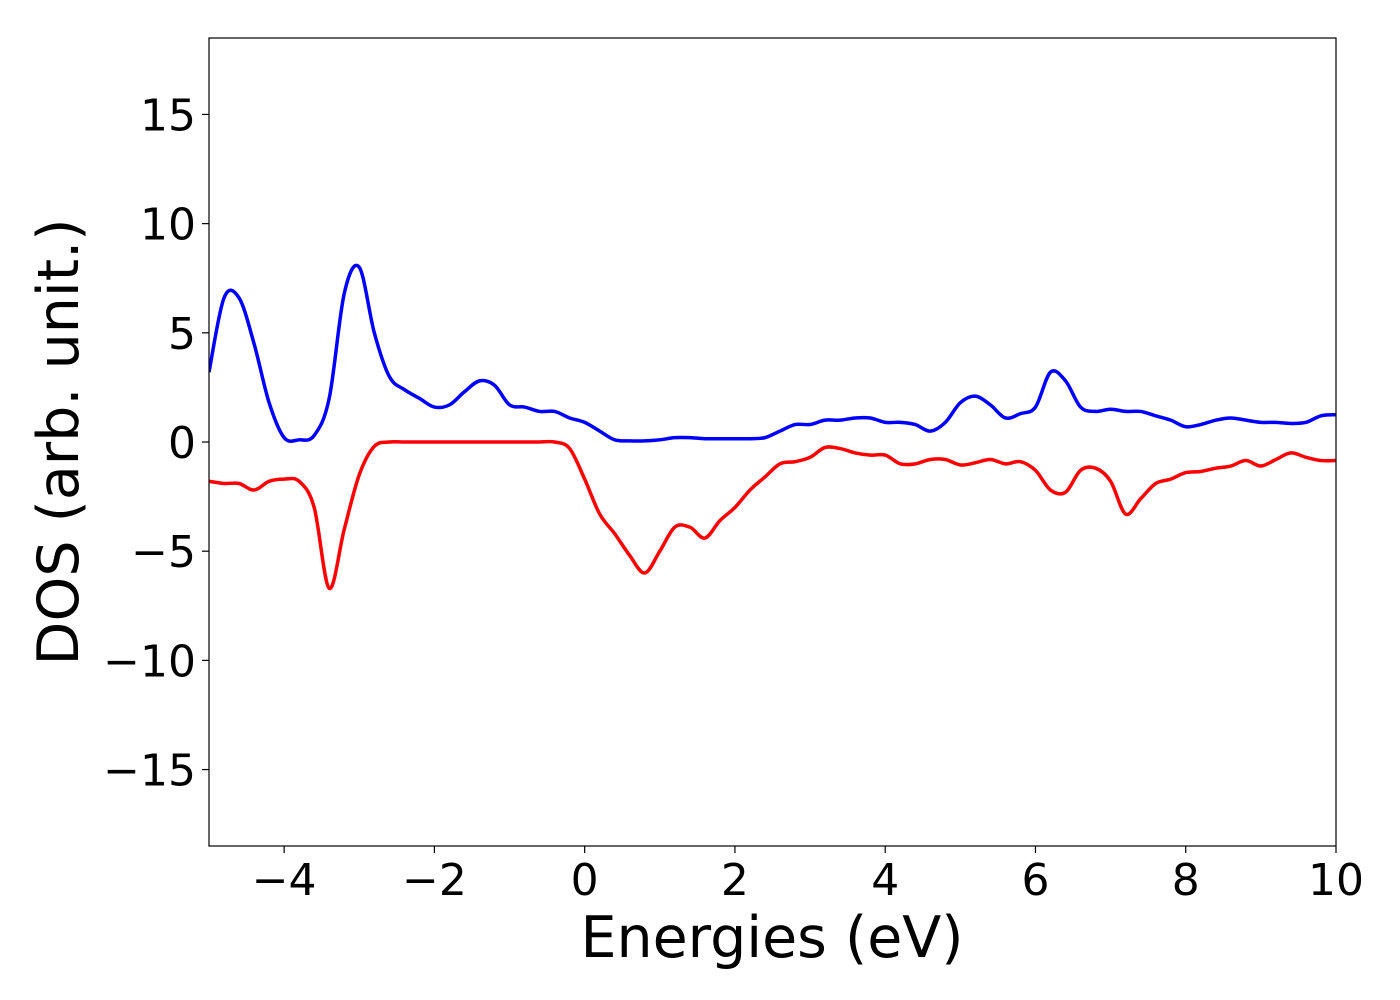 Image resolution: width=1400 pixels, height=1000 pixels. What do you see at coordinates (149, 771) in the screenshot?
I see `y-tick-label: −15` at bounding box center [149, 771].